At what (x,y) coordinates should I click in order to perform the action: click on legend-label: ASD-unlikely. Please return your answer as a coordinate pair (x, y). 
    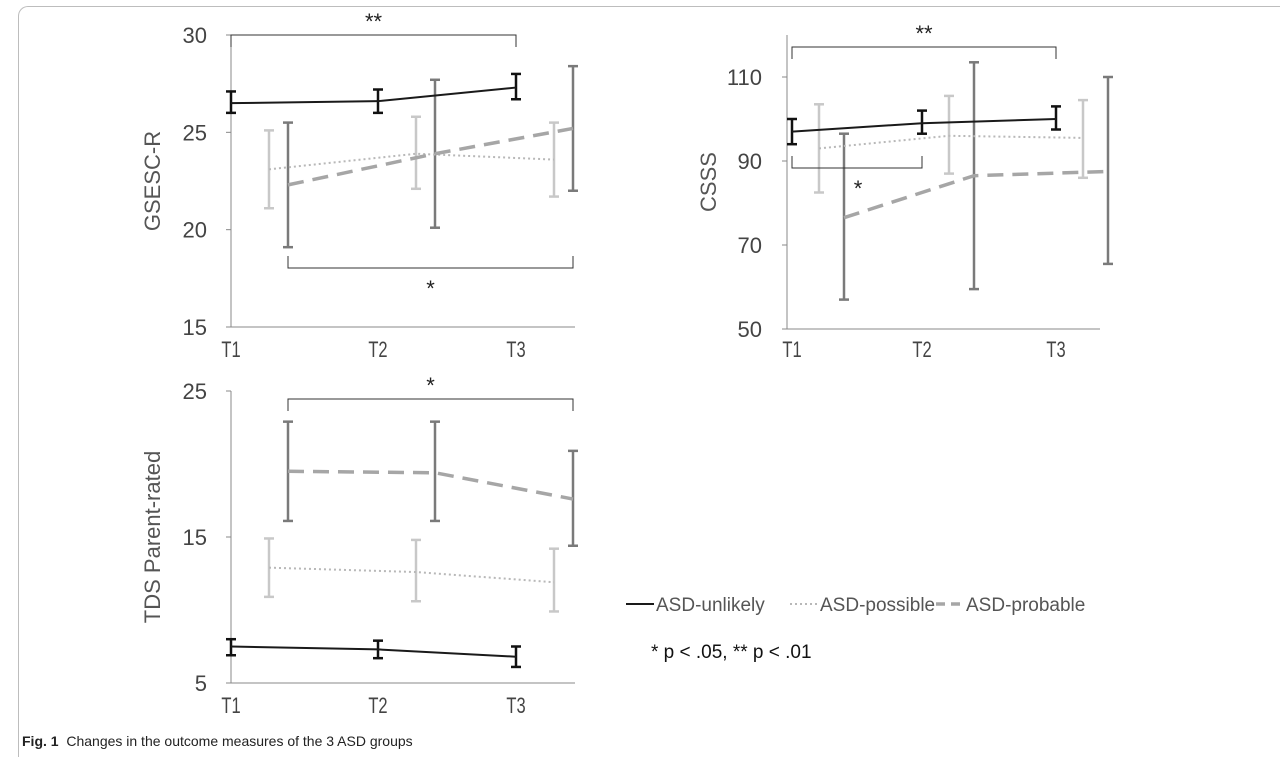
    Looking at the image, I should click on (710, 605).